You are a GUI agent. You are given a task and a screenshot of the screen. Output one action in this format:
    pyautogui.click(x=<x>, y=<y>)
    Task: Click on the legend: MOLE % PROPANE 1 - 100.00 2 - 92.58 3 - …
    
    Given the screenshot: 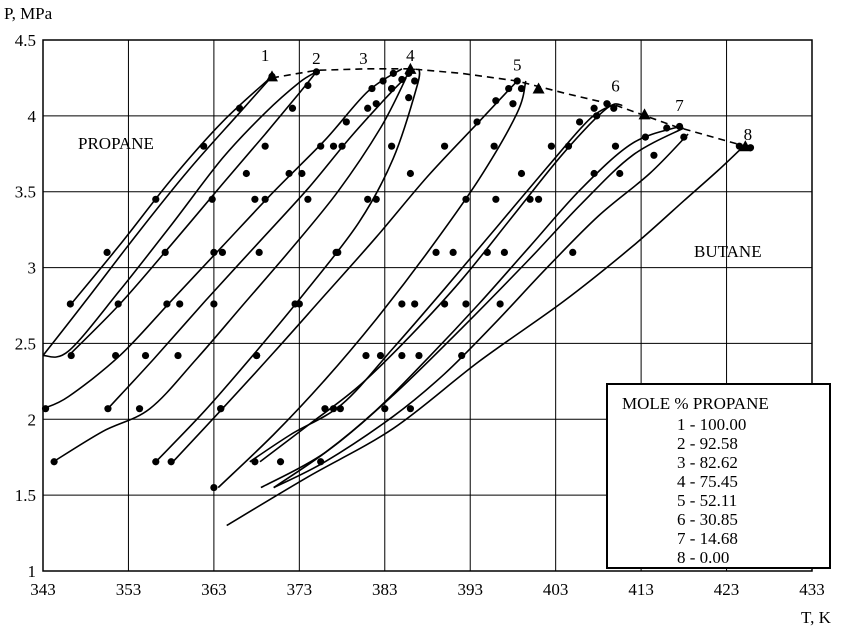 What is the action you would take?
    pyautogui.click(x=718, y=476)
    